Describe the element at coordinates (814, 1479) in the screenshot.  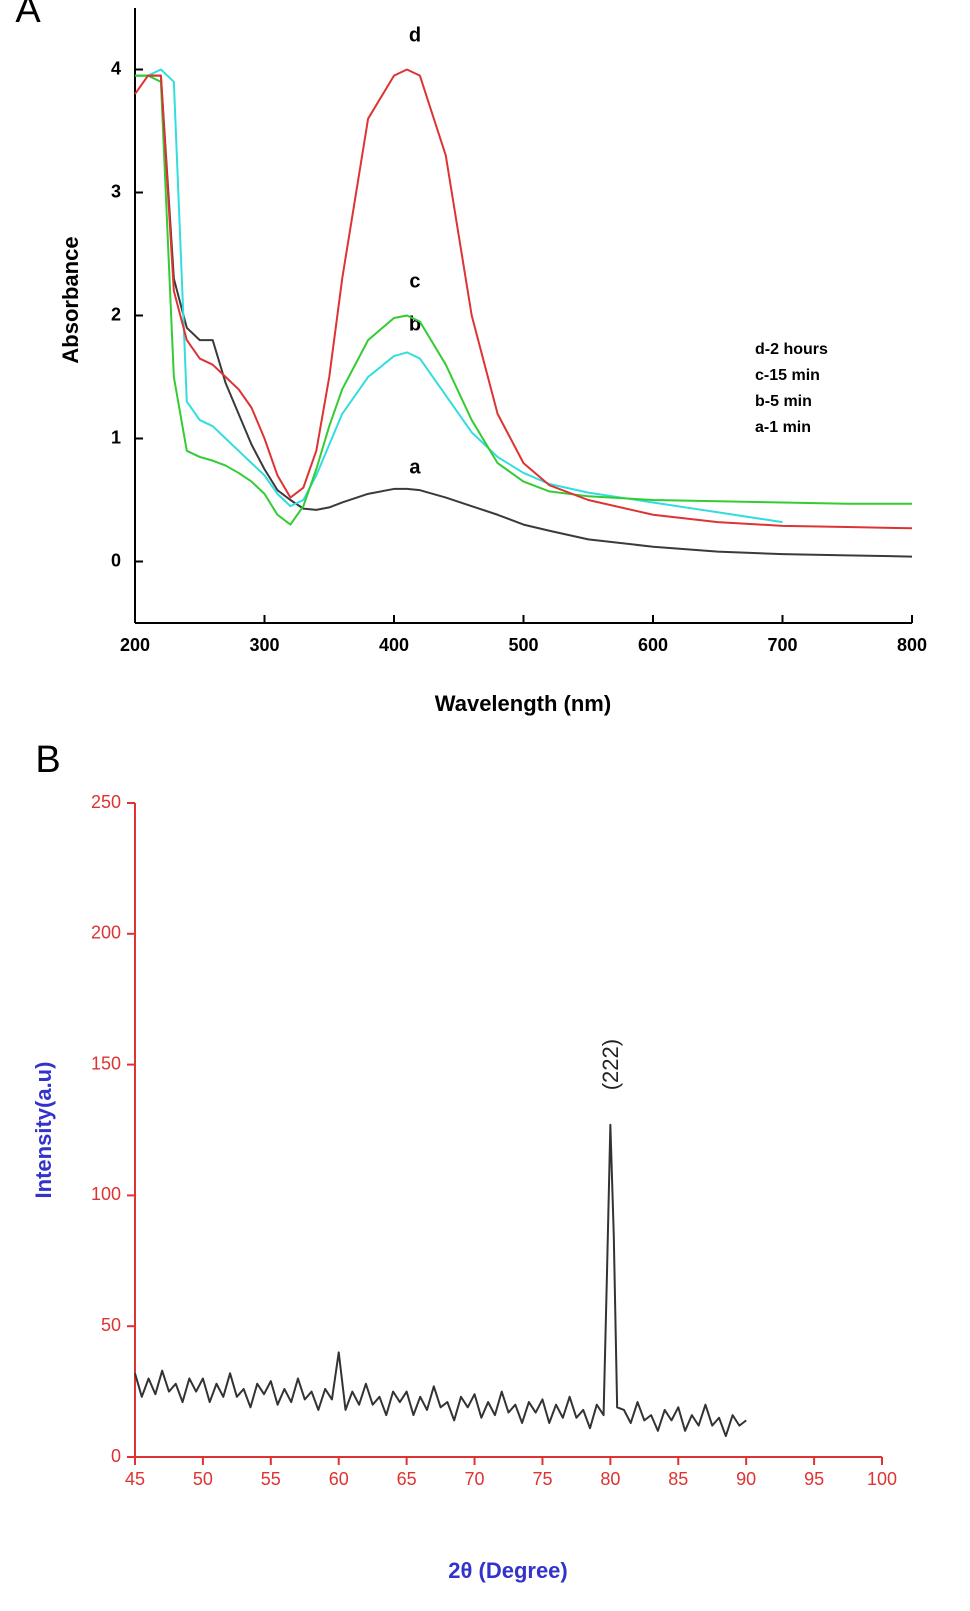
I see `x-tick-label: 95` at that location.